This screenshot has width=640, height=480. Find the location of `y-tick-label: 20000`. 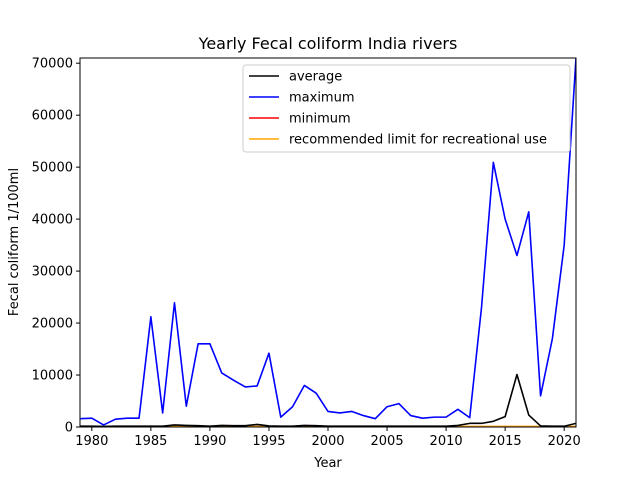

y-tick-label: 20000 is located at coordinates (52, 324).